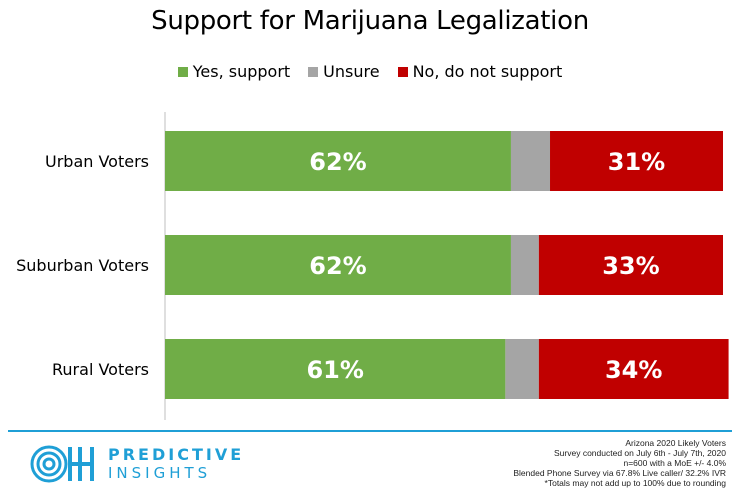  Describe the element at coordinates (97, 161) in the screenshot. I see `category-label-urban-voters: Urban Voters` at that location.